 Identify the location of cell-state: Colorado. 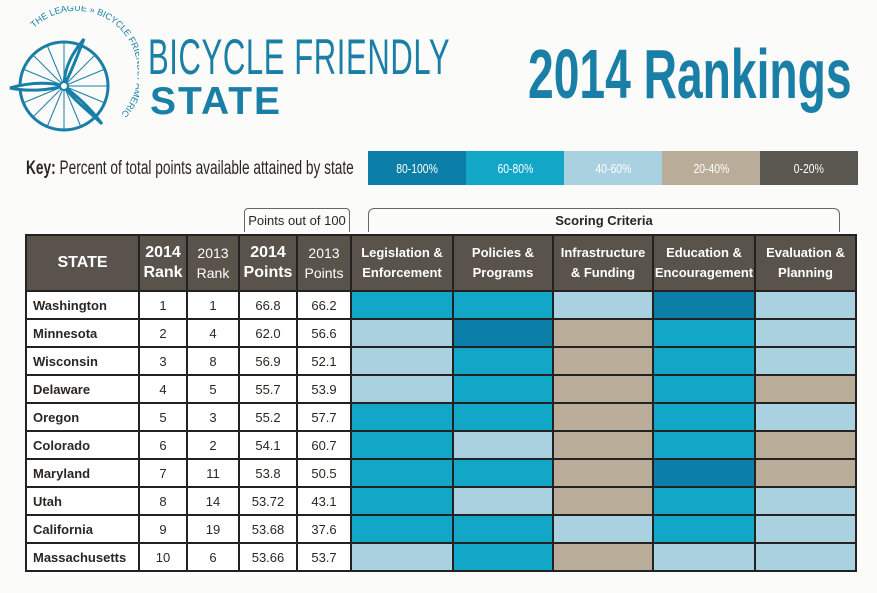
(82, 445).